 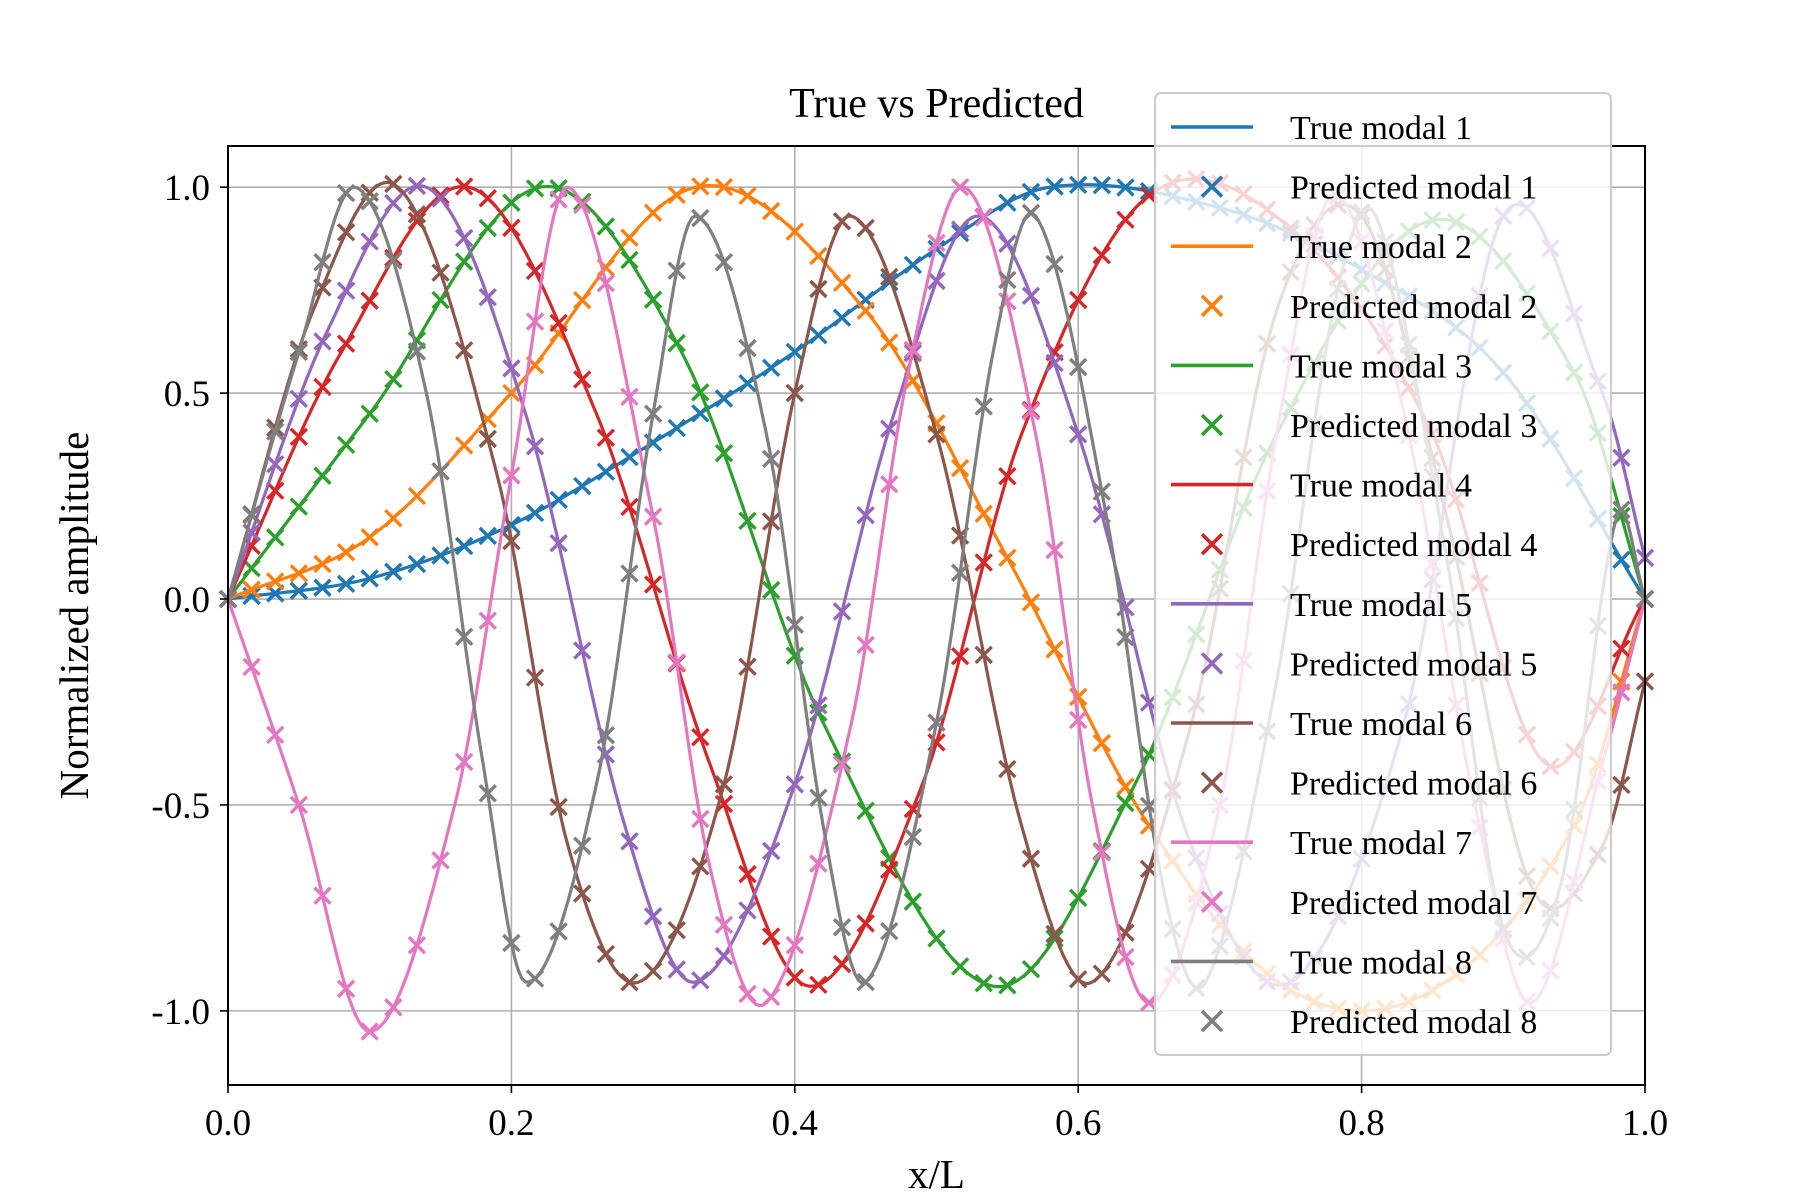 What do you see at coordinates (1078, 1123) in the screenshot?
I see `x-tick-label: 0.6` at bounding box center [1078, 1123].